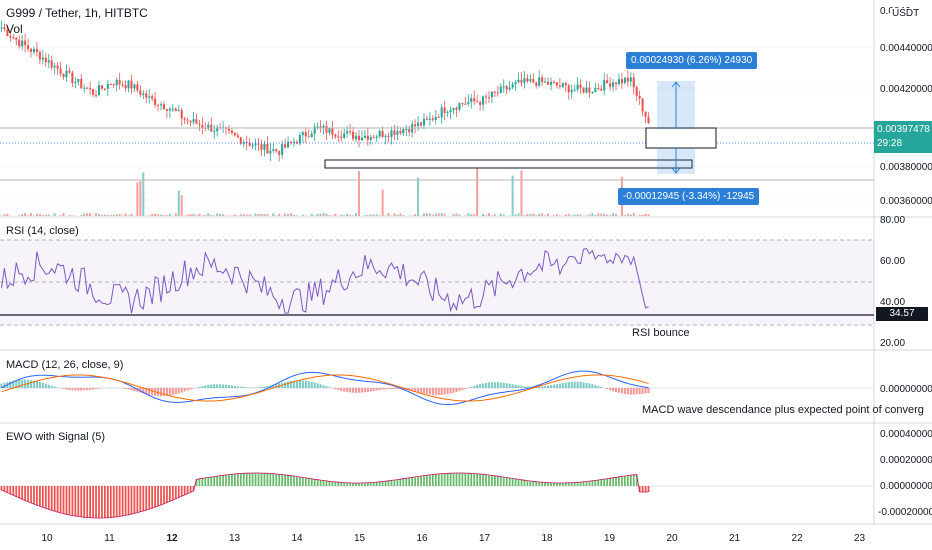 This screenshot has width=932, height=550. Describe the element at coordinates (56, 437) in the screenshot. I see `ewo-title: EWO with Signal (5)` at that location.